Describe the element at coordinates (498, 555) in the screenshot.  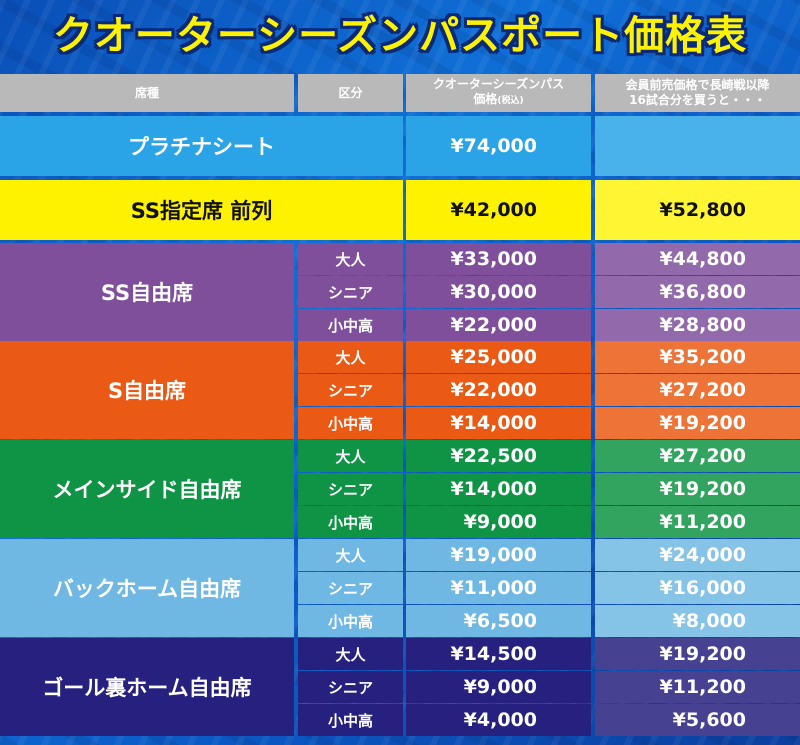
I see `qpass-price: ¥19,000` at that location.